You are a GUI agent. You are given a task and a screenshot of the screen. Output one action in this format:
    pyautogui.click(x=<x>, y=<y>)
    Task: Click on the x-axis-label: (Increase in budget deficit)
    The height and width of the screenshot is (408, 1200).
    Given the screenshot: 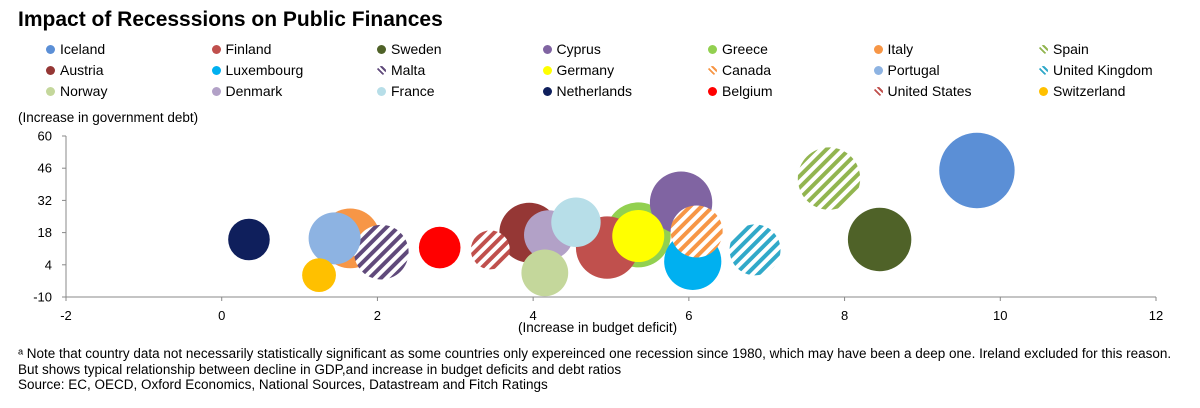 What is the action you would take?
    pyautogui.click(x=598, y=327)
    